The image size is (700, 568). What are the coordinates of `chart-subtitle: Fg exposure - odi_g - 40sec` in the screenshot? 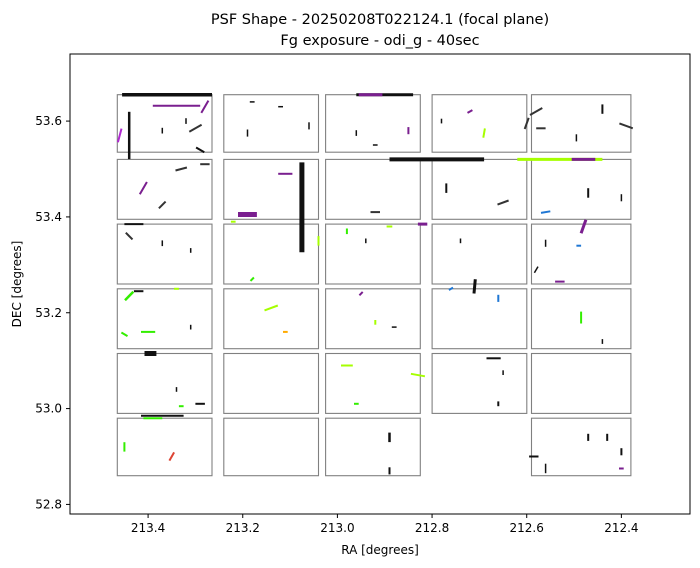 It's located at (379, 41).